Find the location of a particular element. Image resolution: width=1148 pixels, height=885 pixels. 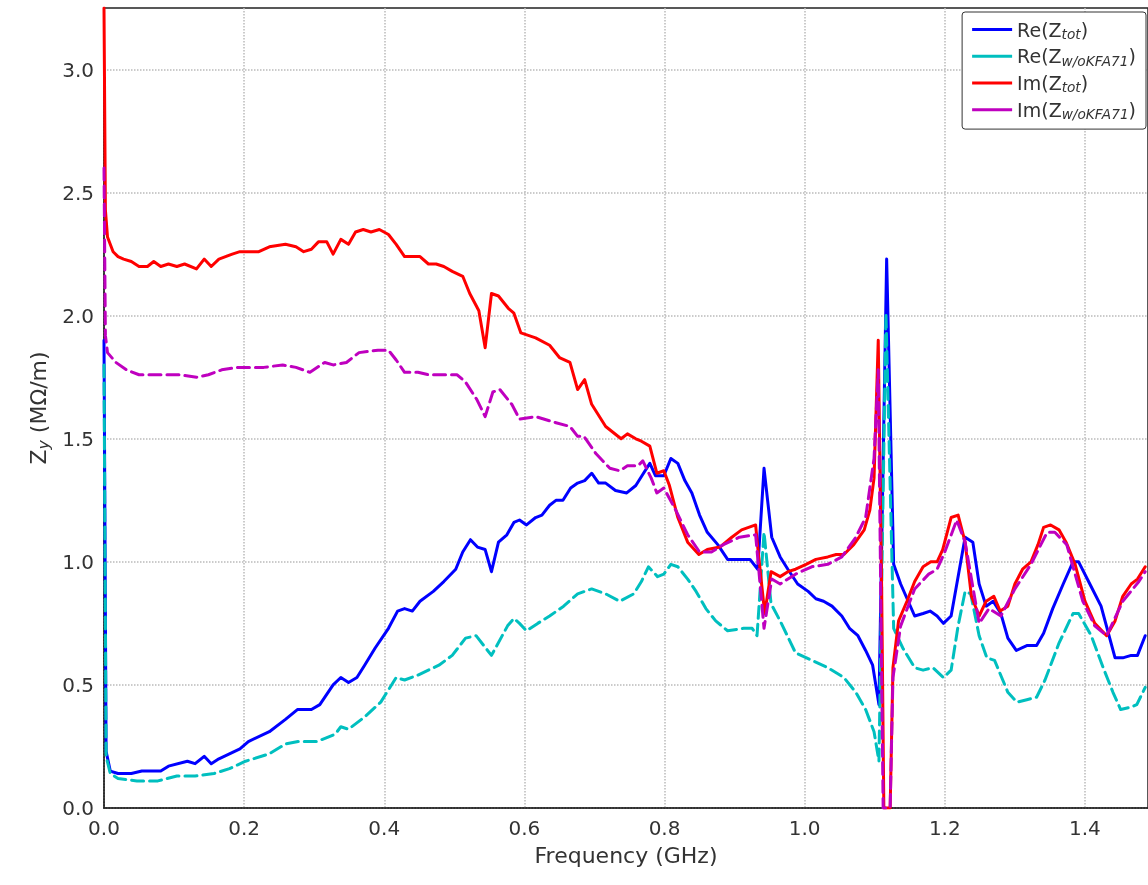

y-tick-label: 0.5 is located at coordinates (78, 684).